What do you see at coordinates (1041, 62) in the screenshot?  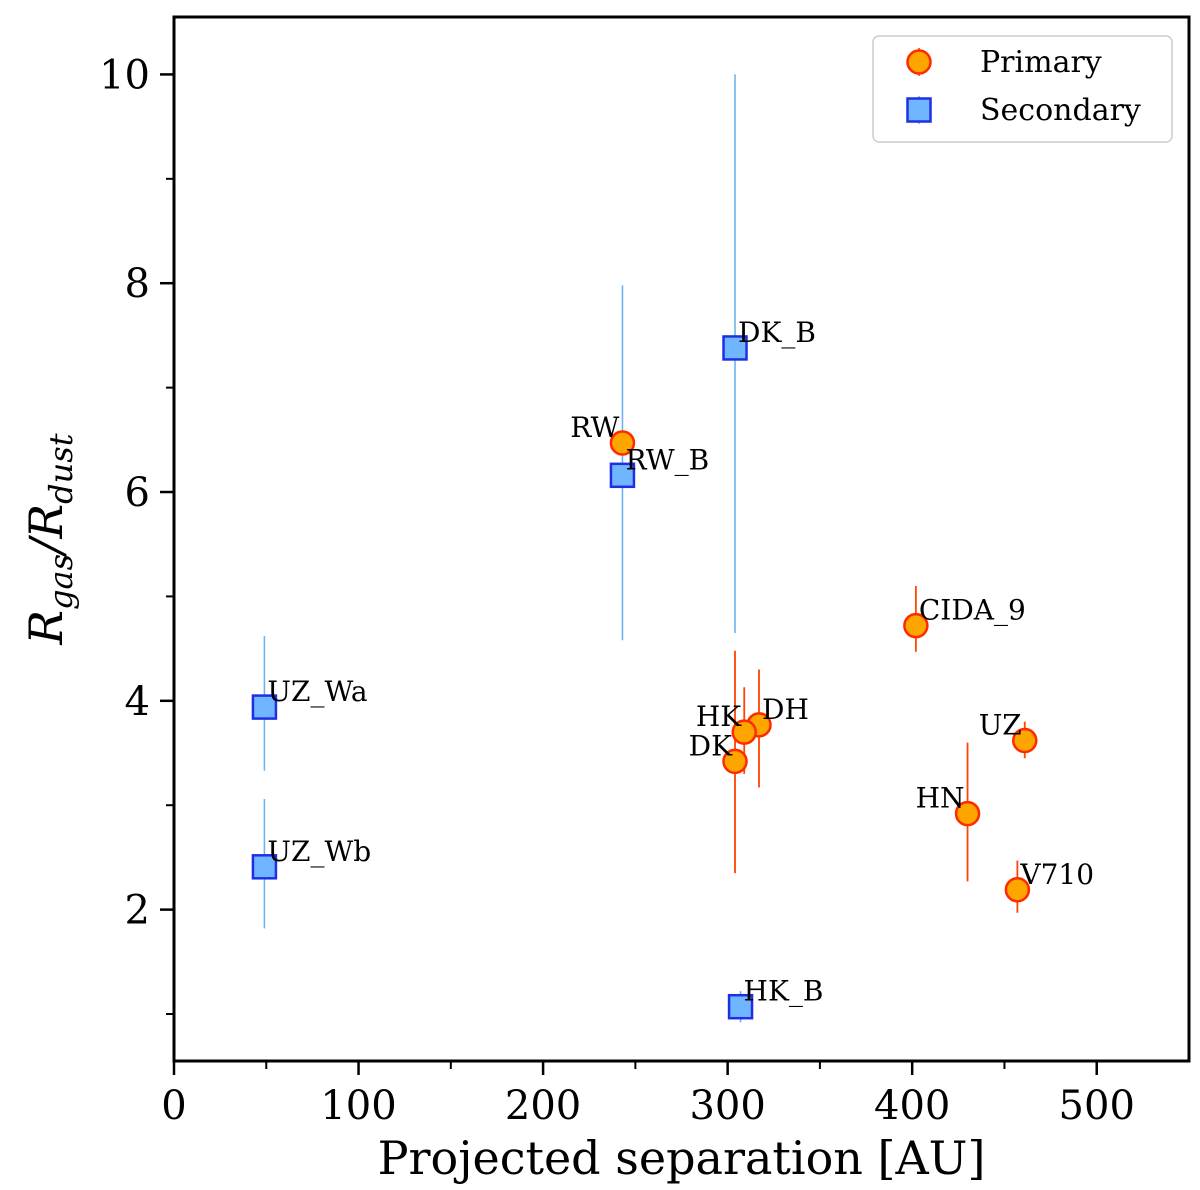 I see `legend-label: Primary` at bounding box center [1041, 62].